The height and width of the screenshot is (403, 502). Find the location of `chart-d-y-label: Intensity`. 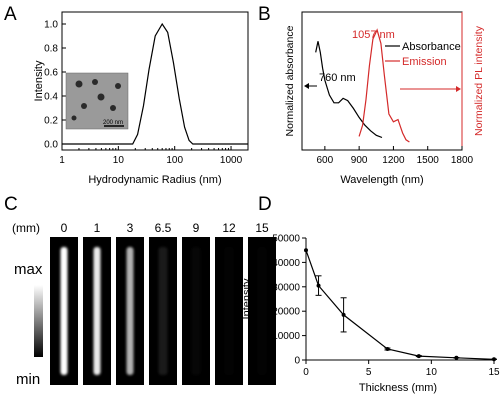

chart-d-y-label: Intensity is located at coordinates (247, 298).